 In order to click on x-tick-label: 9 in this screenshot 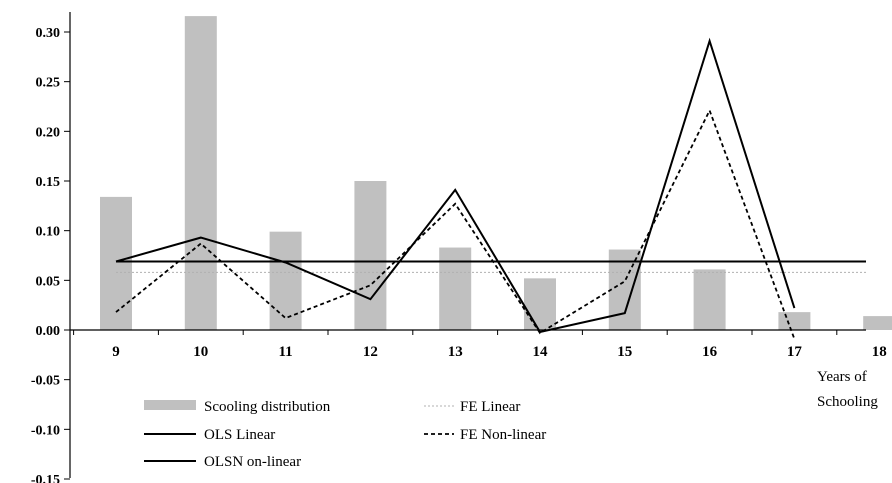, I will do `click(116, 352)`.